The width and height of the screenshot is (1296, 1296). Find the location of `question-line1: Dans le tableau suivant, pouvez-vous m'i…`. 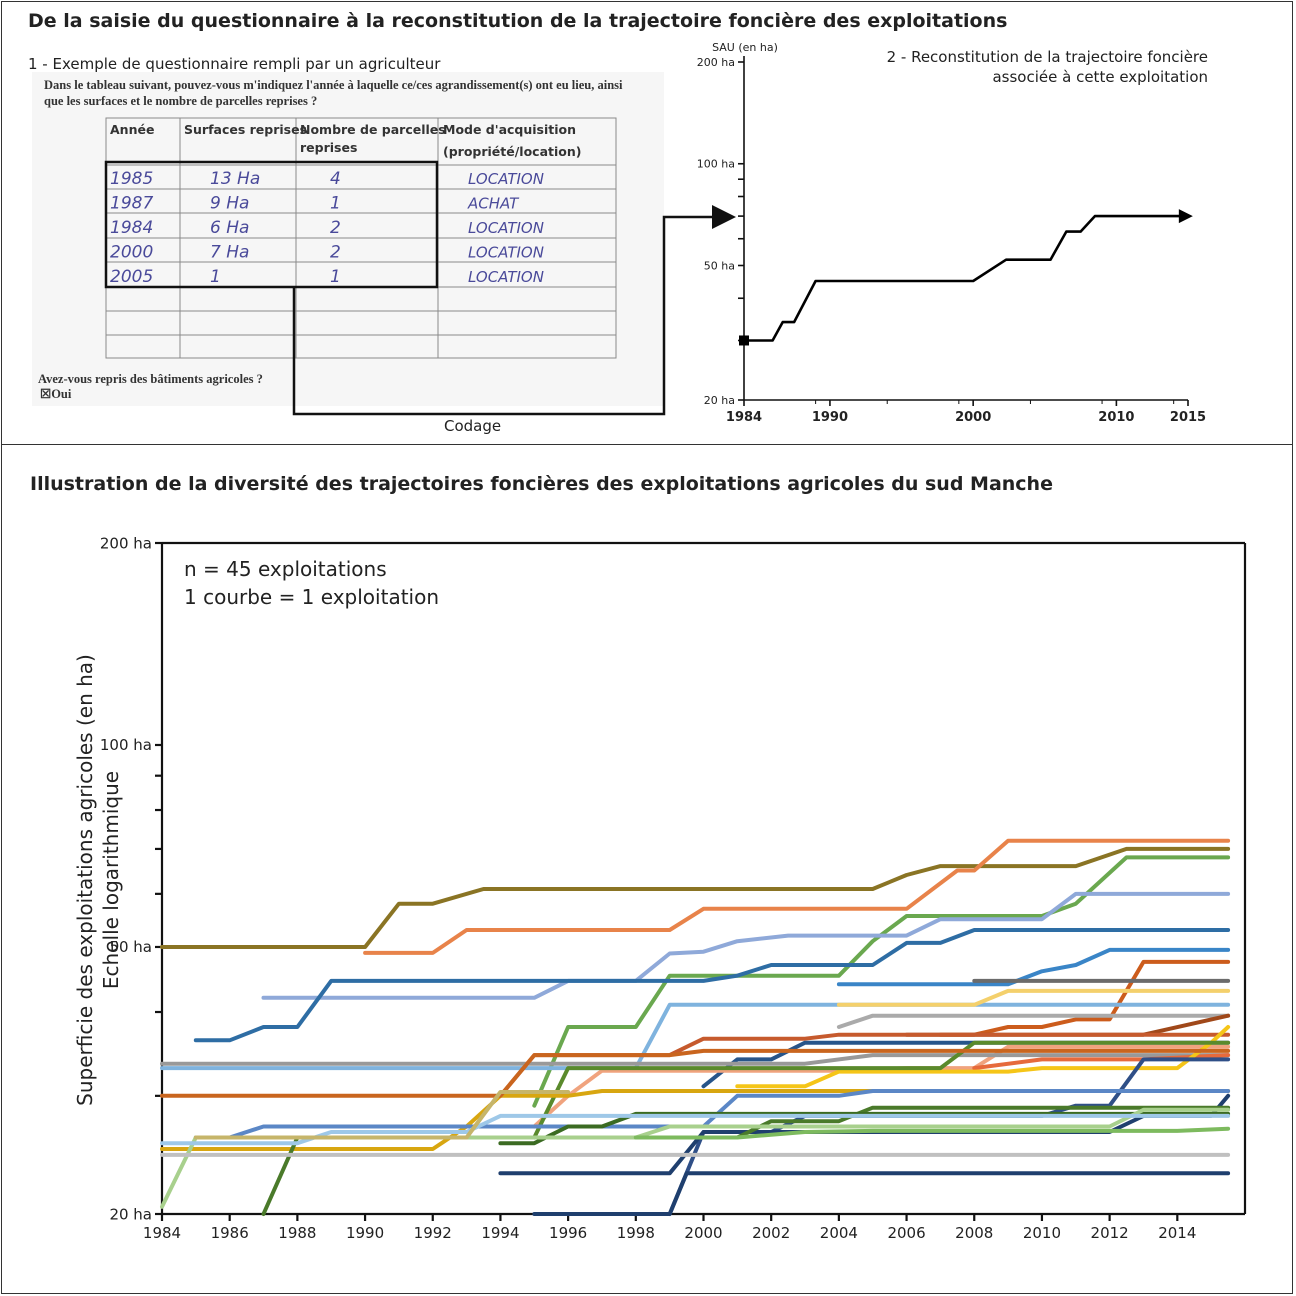

question-line1: Dans le tableau suivant, pouvez-vous m'i… is located at coordinates (333, 85).